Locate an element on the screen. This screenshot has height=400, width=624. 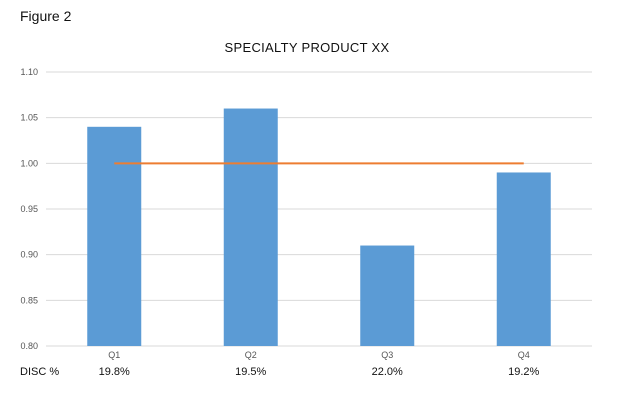
y-tick-label: 1.10 is located at coordinates (29, 72).